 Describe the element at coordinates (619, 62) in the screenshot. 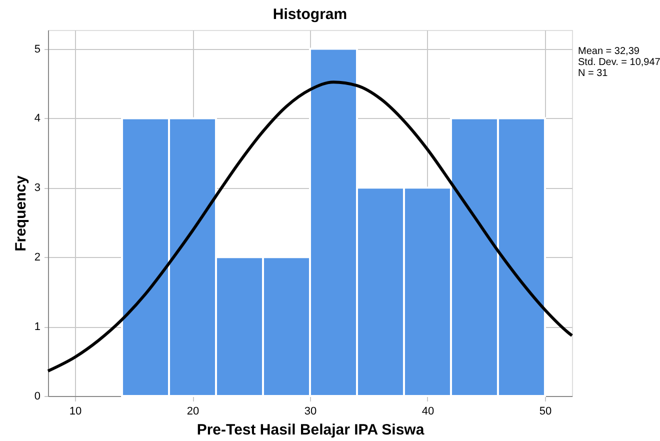

I see `text: Std. Dev. = 10,947` at that location.